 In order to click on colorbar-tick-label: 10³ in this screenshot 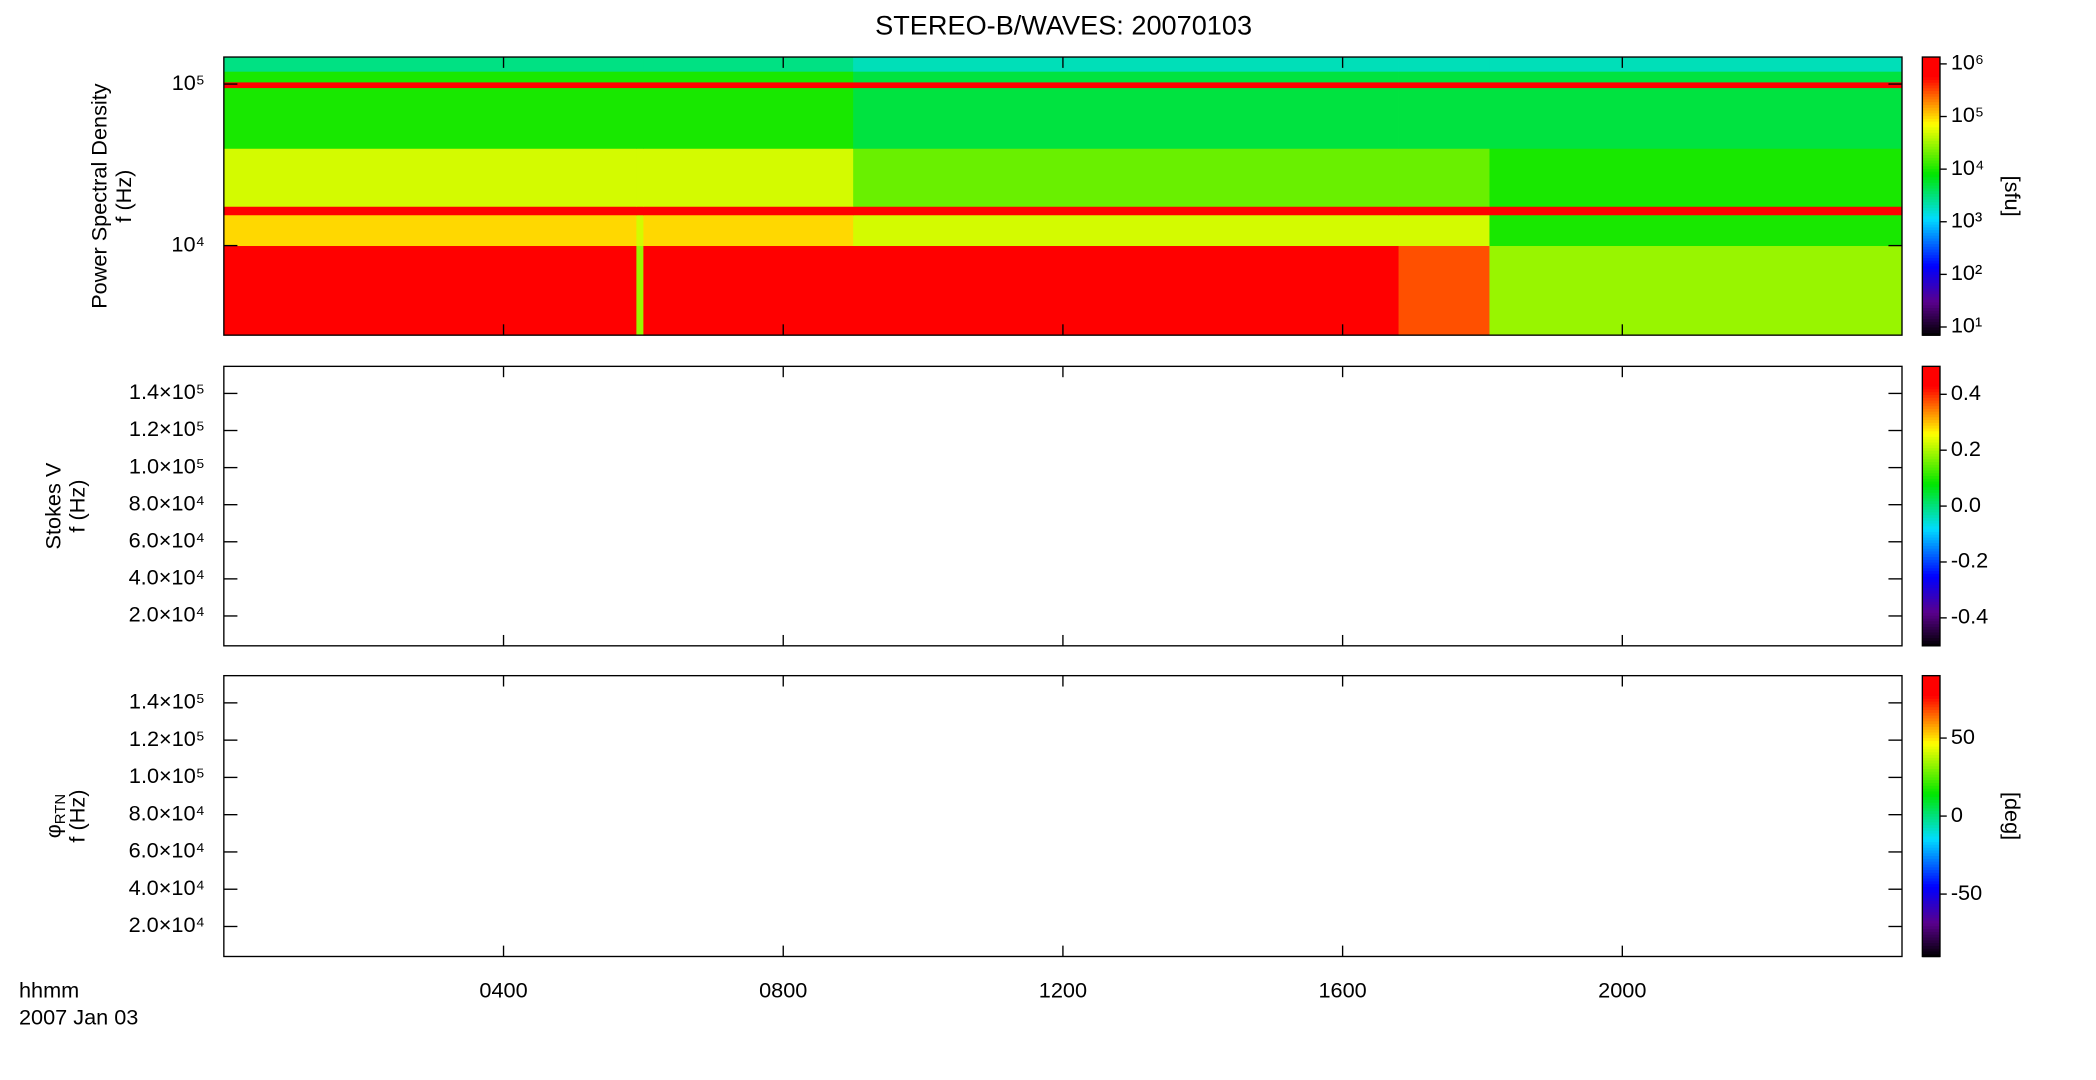, I will do `click(1966, 219)`.